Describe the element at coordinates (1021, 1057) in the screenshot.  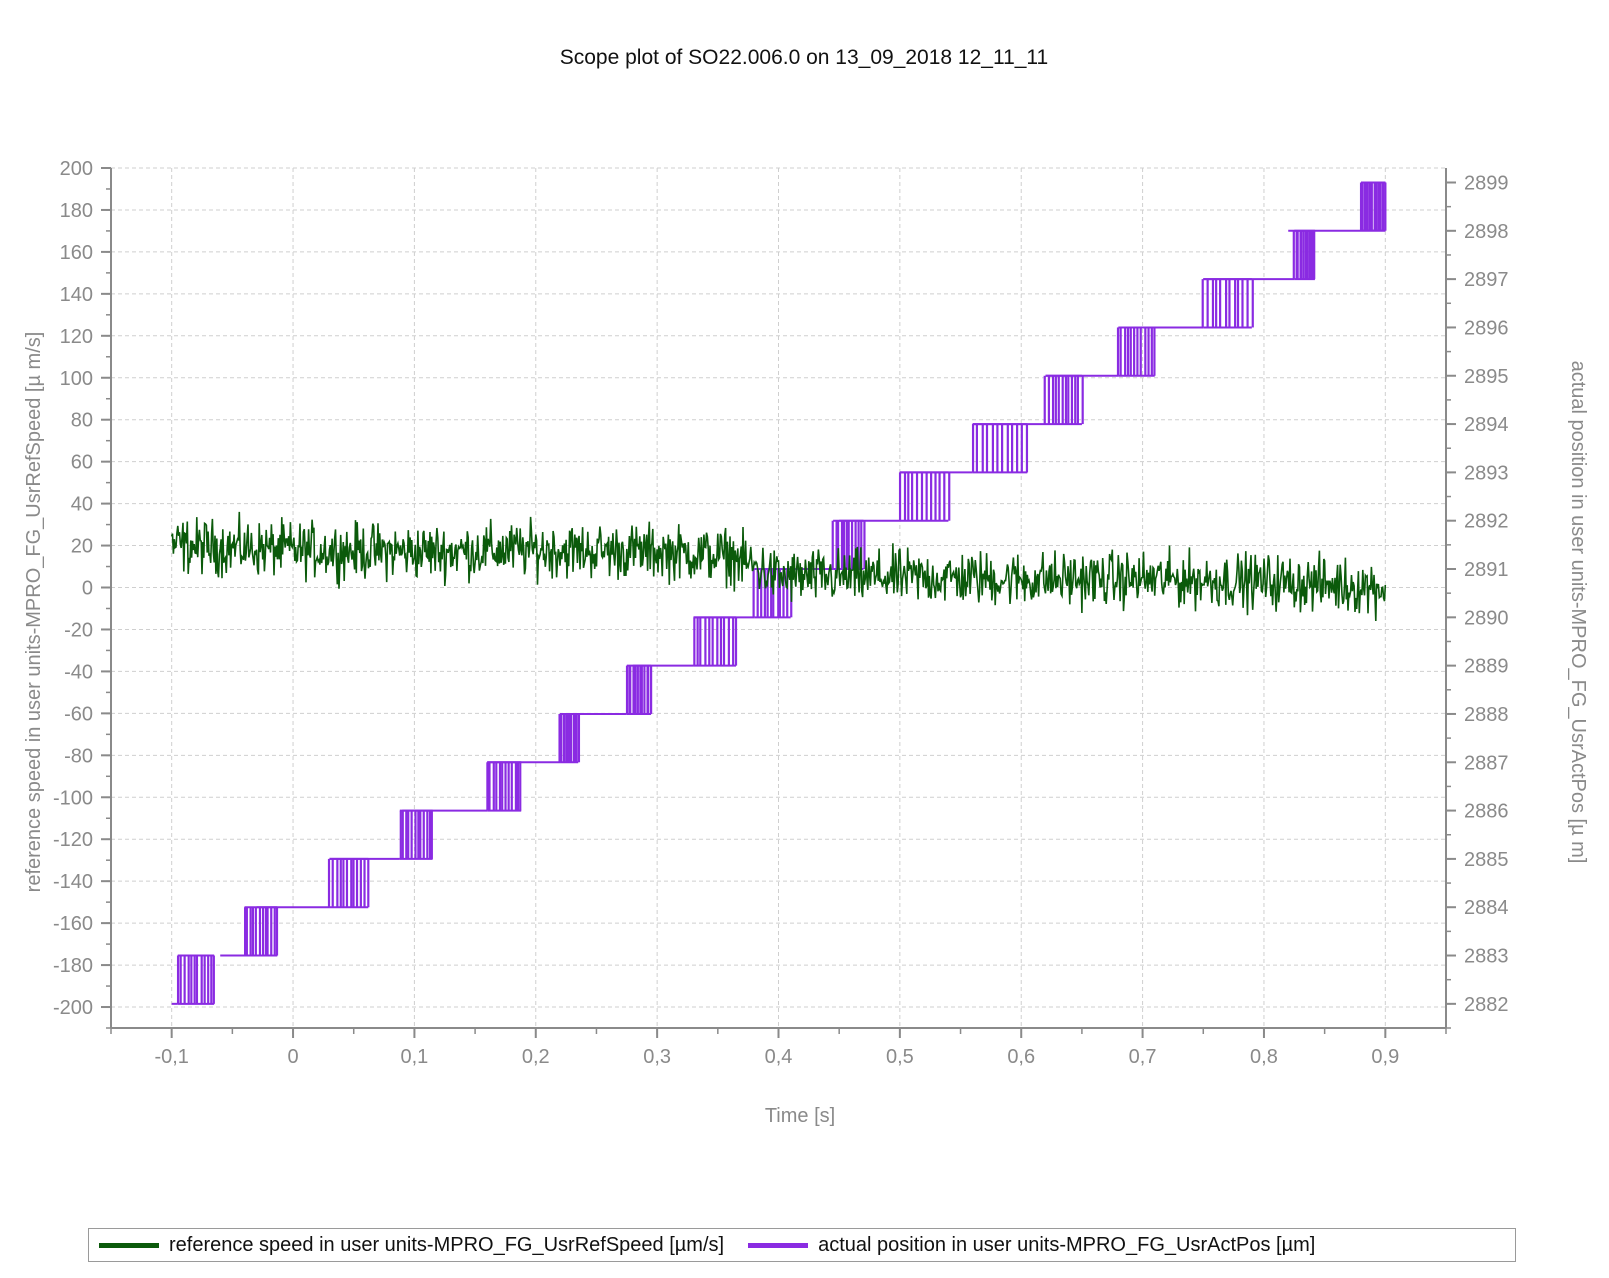
I see `x-tick-label: 0,6` at that location.